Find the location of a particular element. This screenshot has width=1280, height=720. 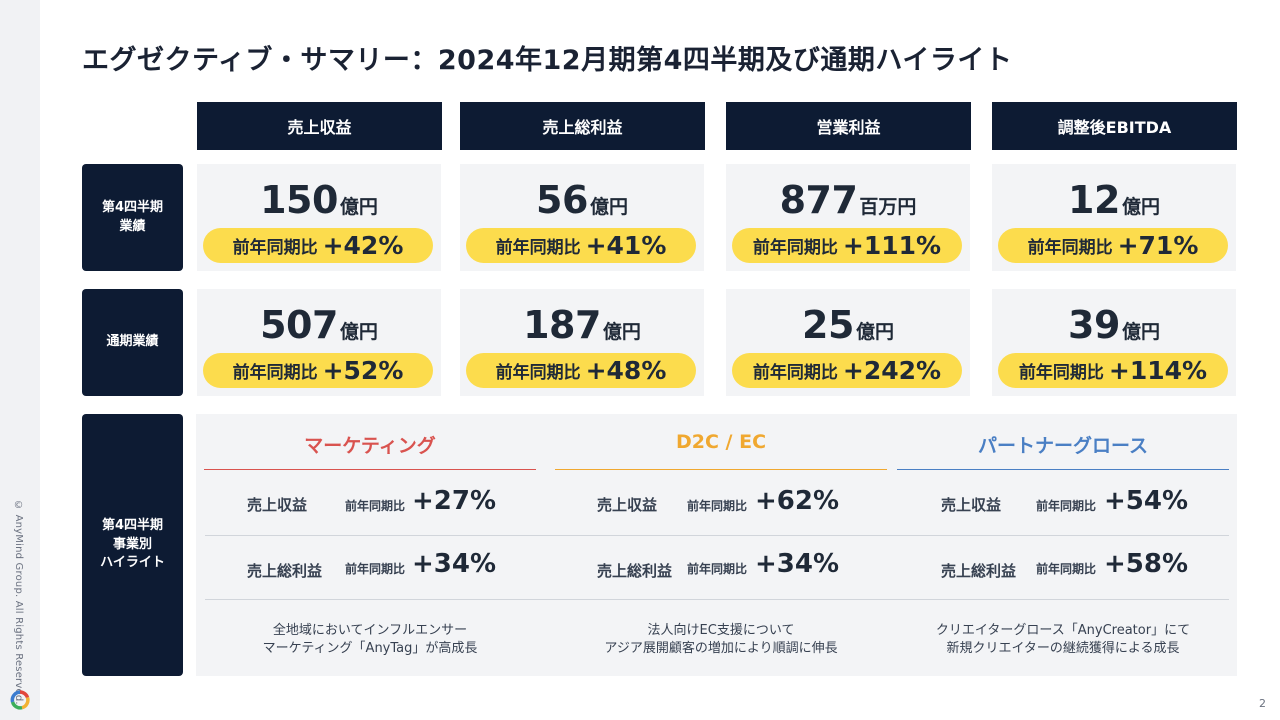

yoy-badge: 前年同期比 +48% is located at coordinates (581, 370).